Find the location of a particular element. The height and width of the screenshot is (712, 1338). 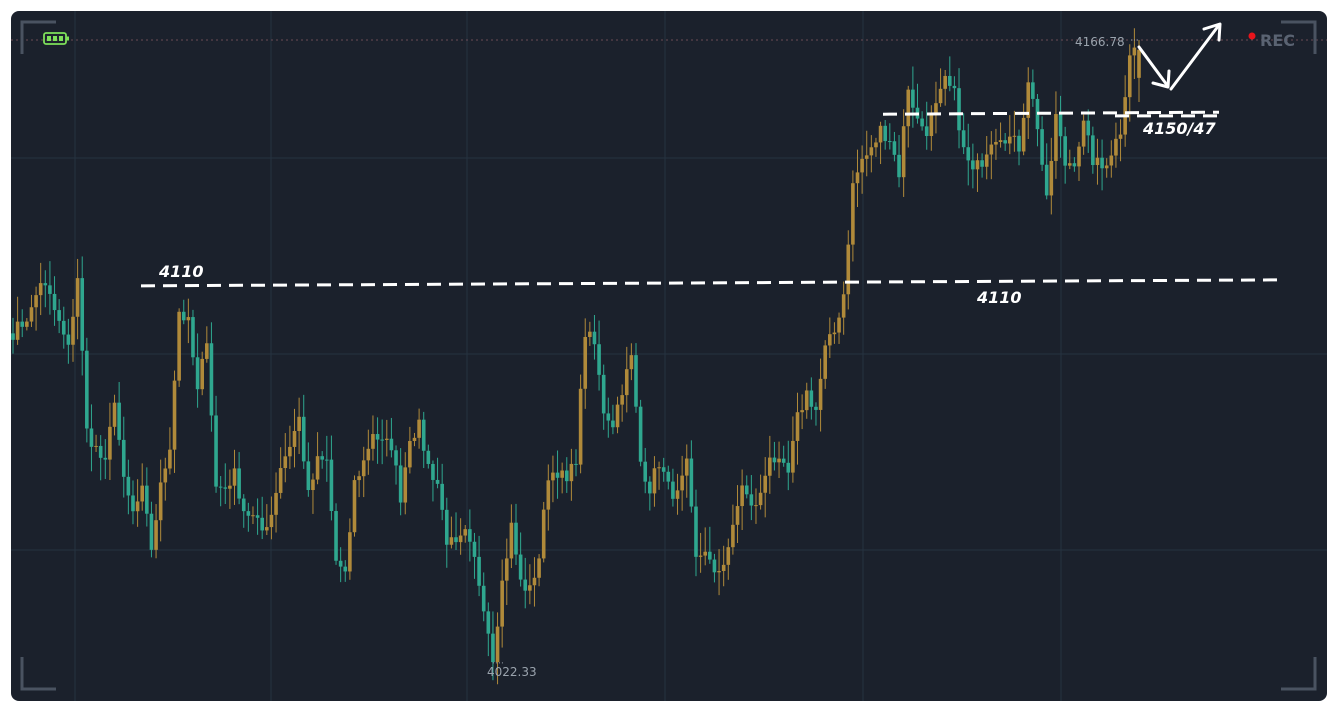

corner-top-left is located at coordinates (38, 37).